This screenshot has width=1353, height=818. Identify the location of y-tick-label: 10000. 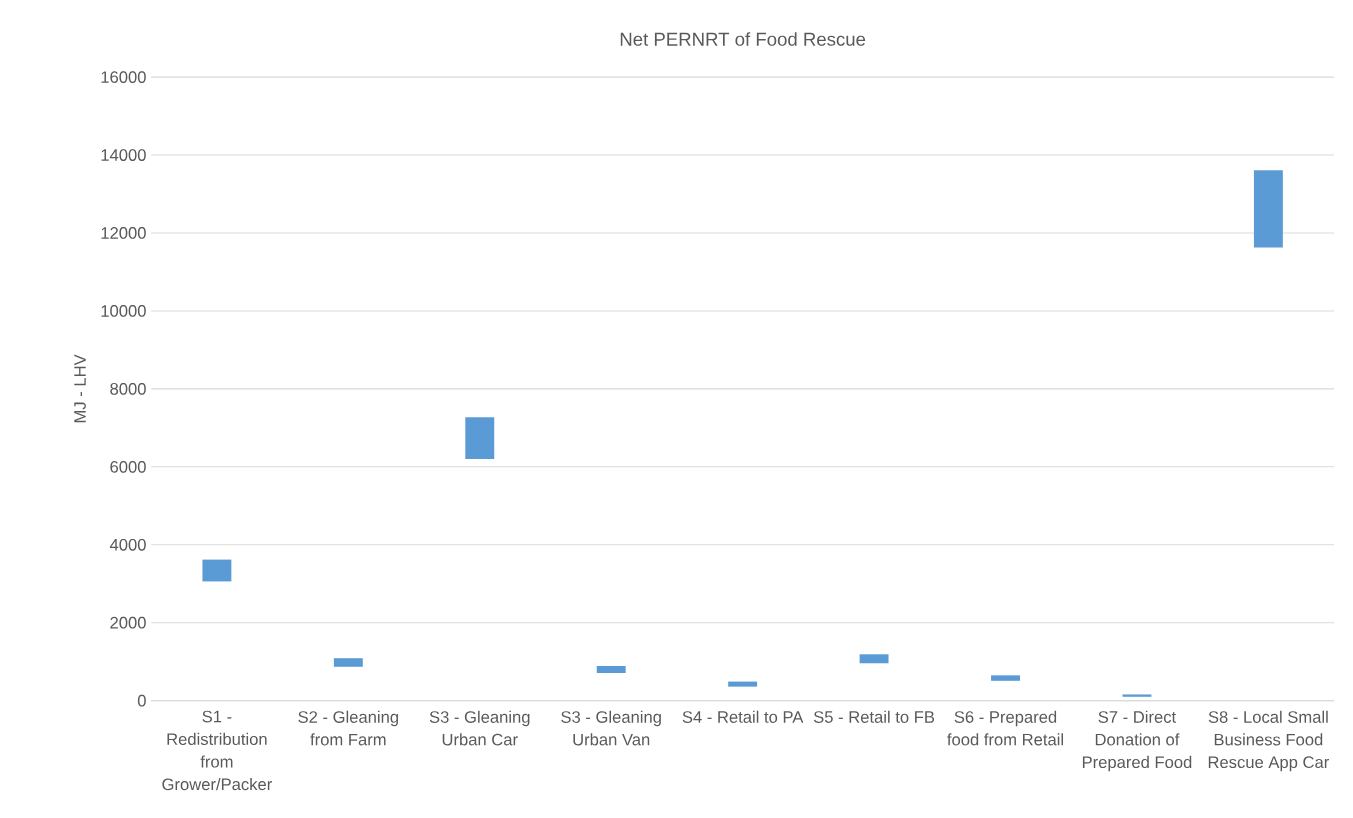
(123, 311).